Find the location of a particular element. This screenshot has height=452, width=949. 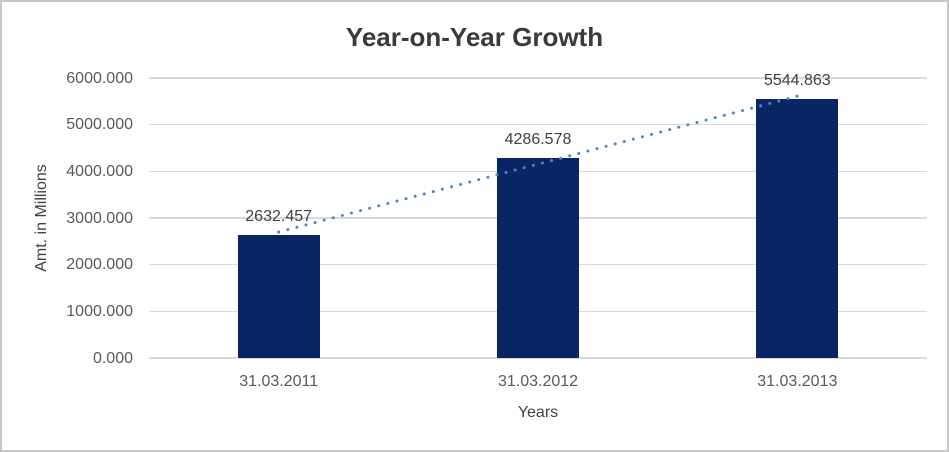

x-axis-title: Years is located at coordinates (538, 412).